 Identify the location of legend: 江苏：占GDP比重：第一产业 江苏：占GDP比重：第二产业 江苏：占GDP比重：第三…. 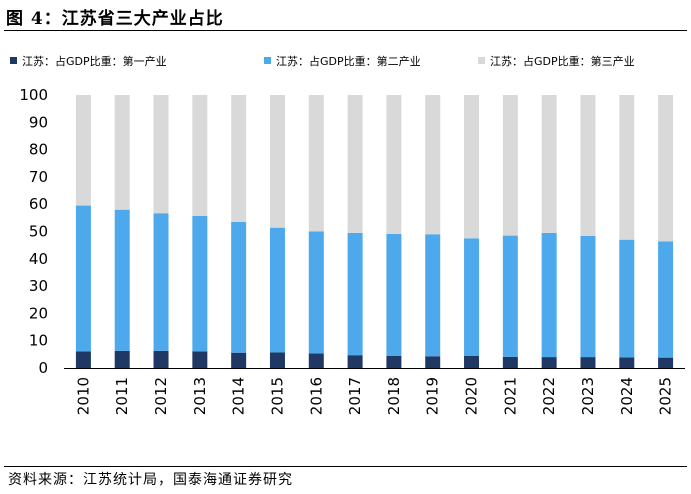
(322, 61).